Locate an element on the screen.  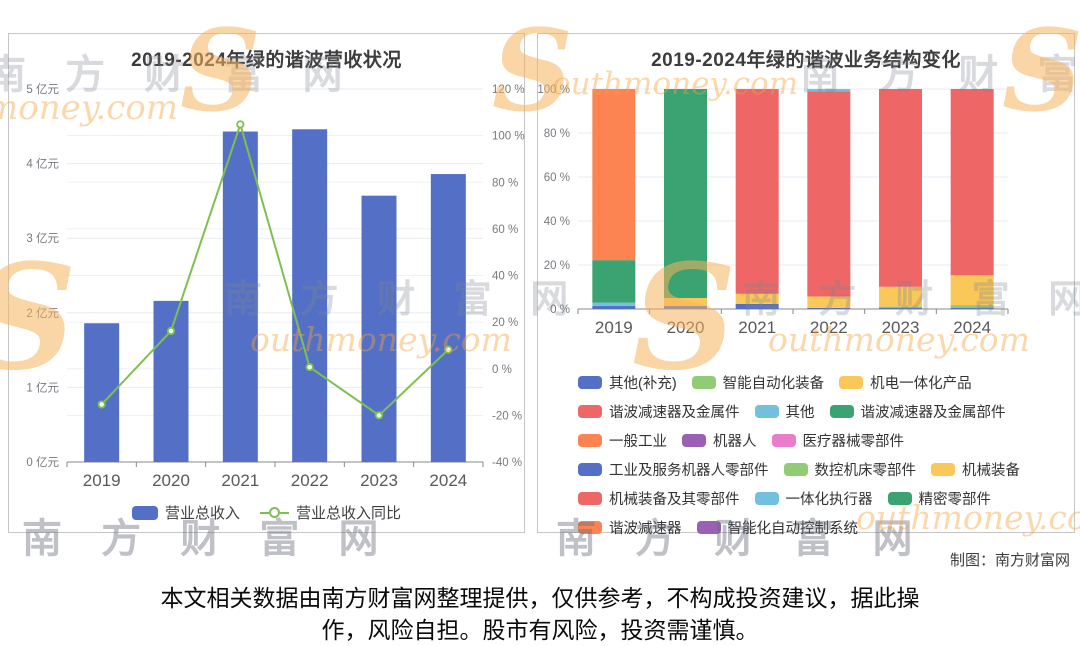
structure-legend-item: 谐波减速器 is located at coordinates (630, 527).